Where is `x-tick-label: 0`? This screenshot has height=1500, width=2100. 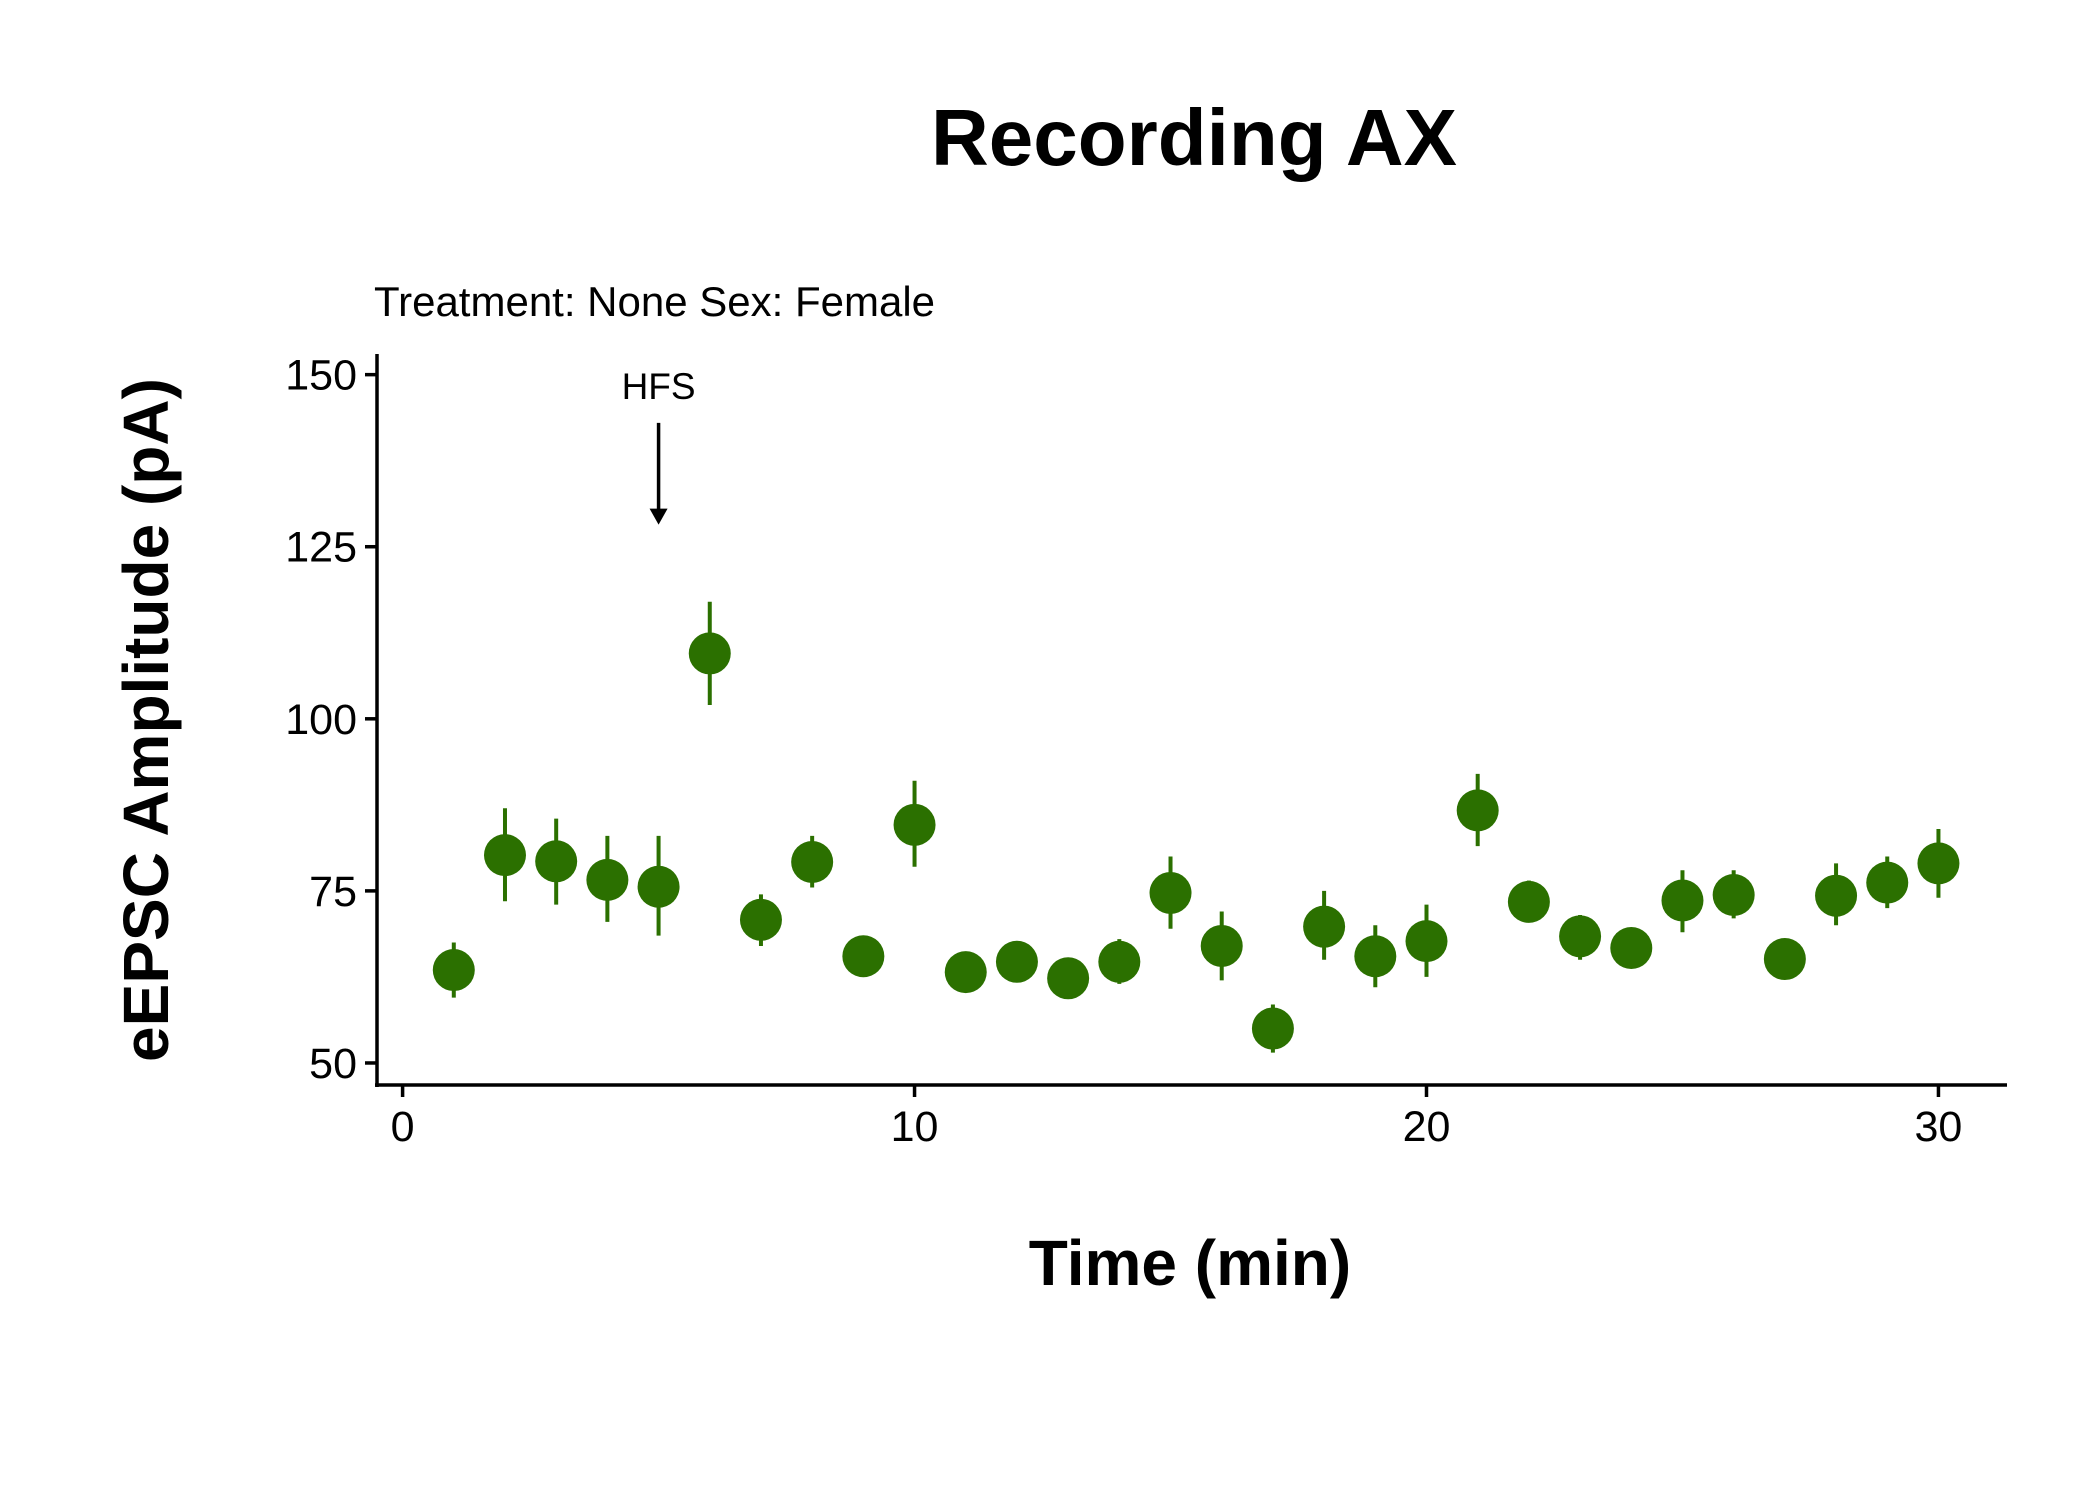 x-tick-label: 0 is located at coordinates (403, 1127).